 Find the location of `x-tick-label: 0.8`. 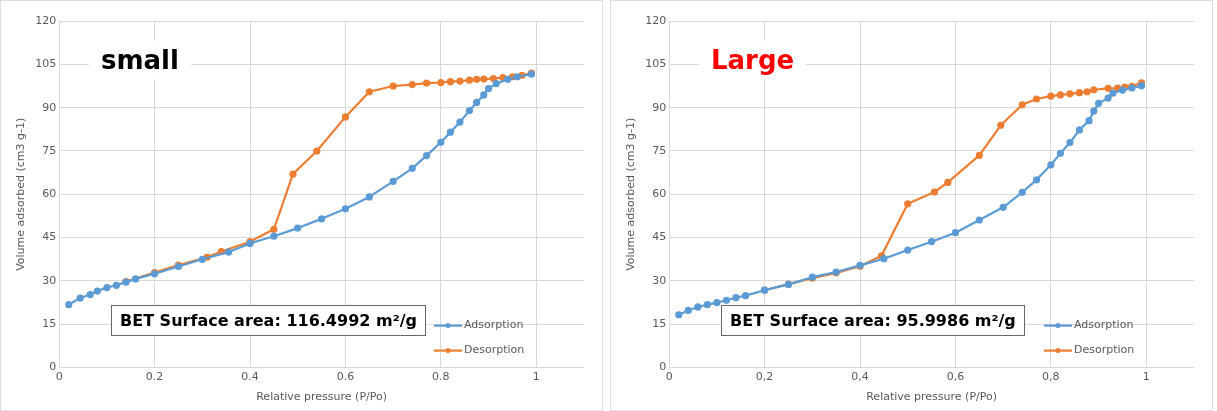

x-tick-label: 0.8 is located at coordinates (441, 377).